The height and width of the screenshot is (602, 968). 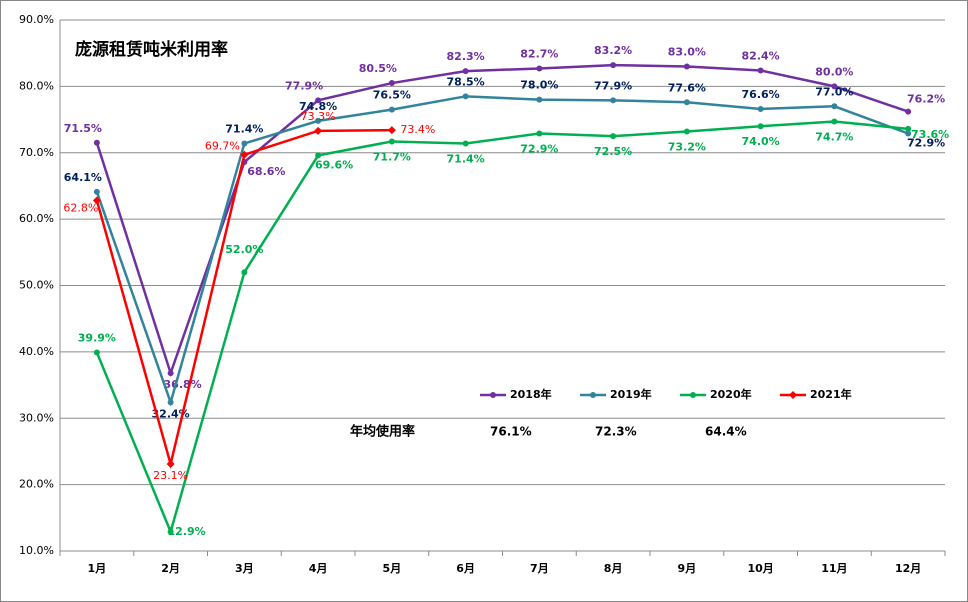 I want to click on x-tick-label: 8月, so click(x=613, y=568).